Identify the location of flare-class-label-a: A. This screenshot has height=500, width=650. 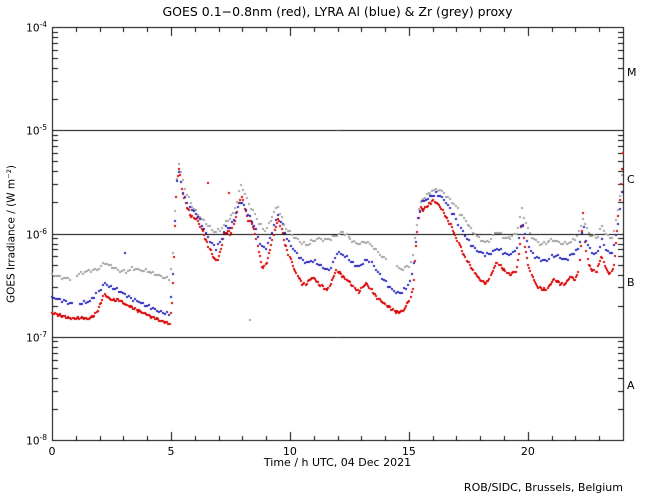
(631, 386).